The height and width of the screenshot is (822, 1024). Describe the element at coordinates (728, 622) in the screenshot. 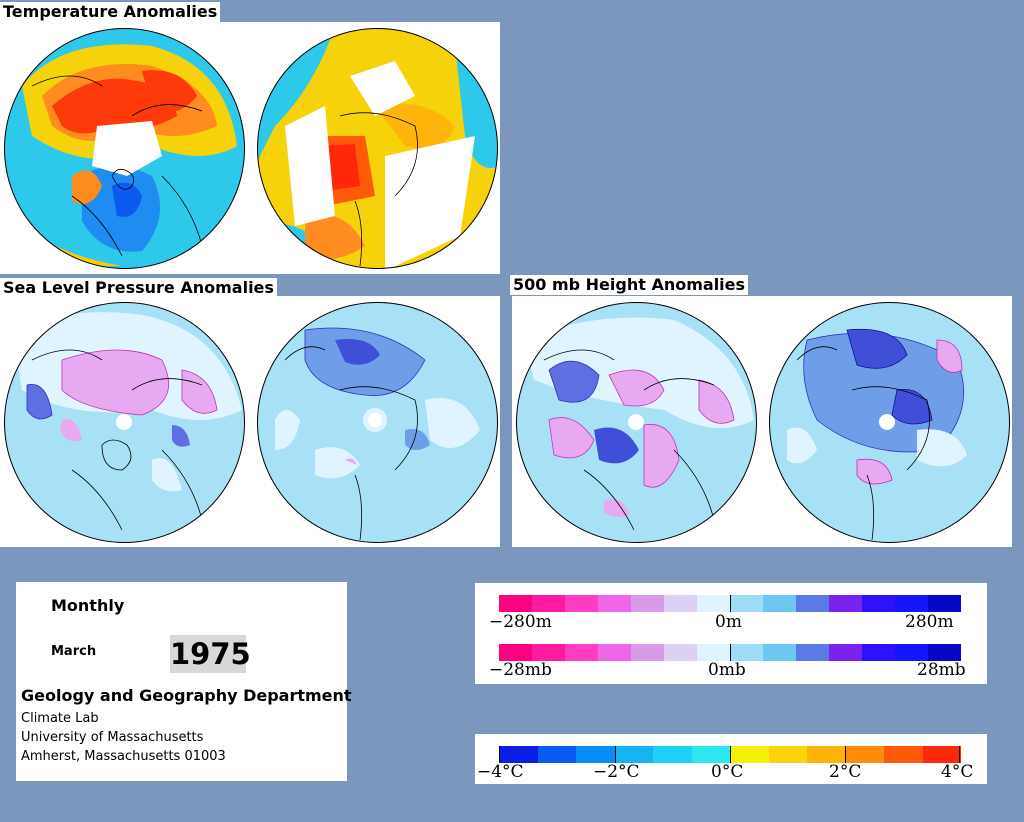

I see `height-zero-label: 0m` at that location.